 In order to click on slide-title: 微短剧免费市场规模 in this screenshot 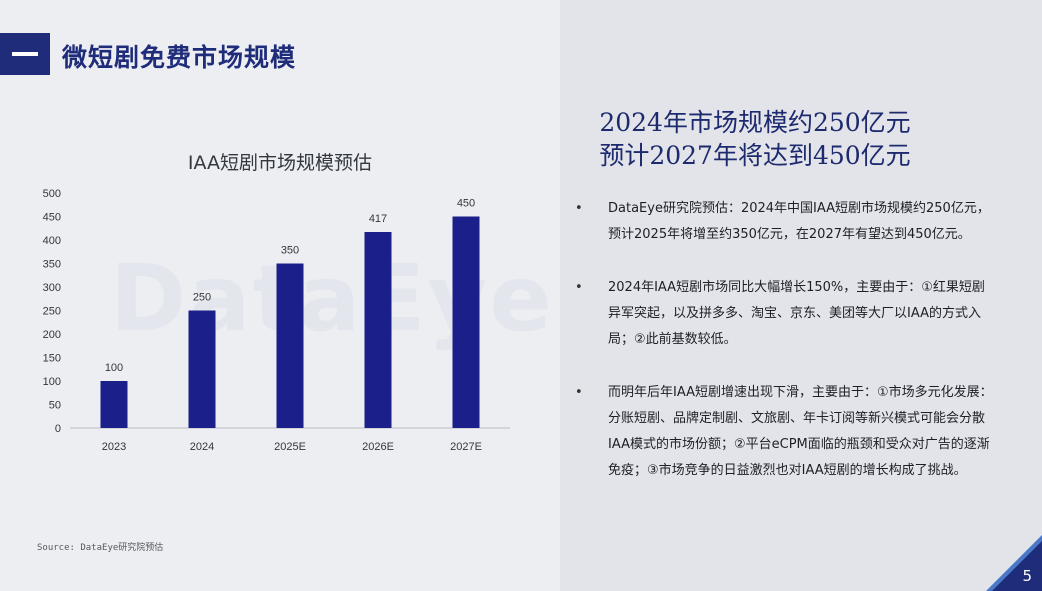, I will do `click(179, 57)`.